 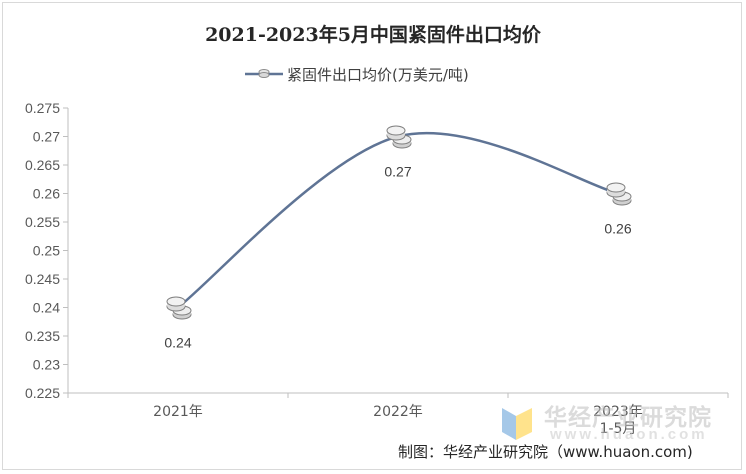 I want to click on x-tick-label: 2022年, so click(x=398, y=412).